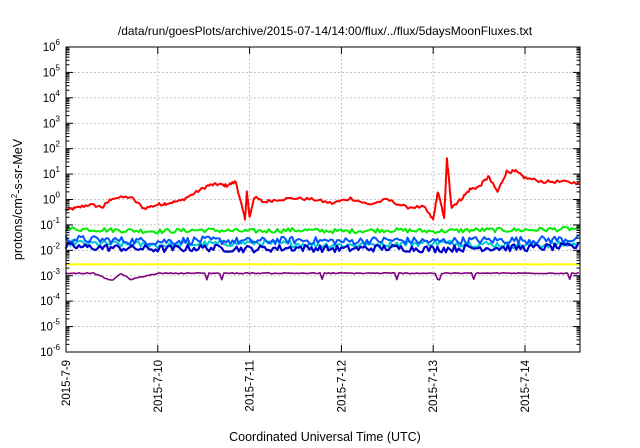 The image size is (640, 448). I want to click on y-axis-label: protons/cm2-s-sr-MeV, so click(17, 199).